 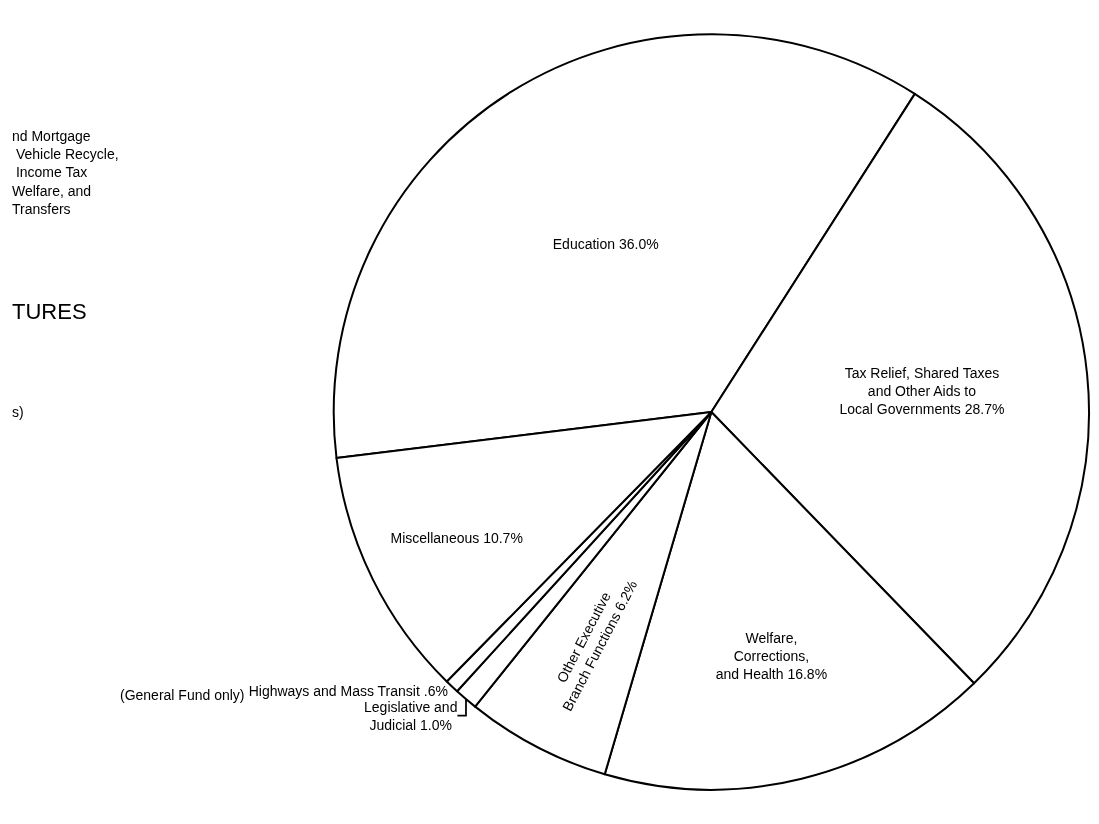 I want to click on text: TURES, so click(x=49, y=311).